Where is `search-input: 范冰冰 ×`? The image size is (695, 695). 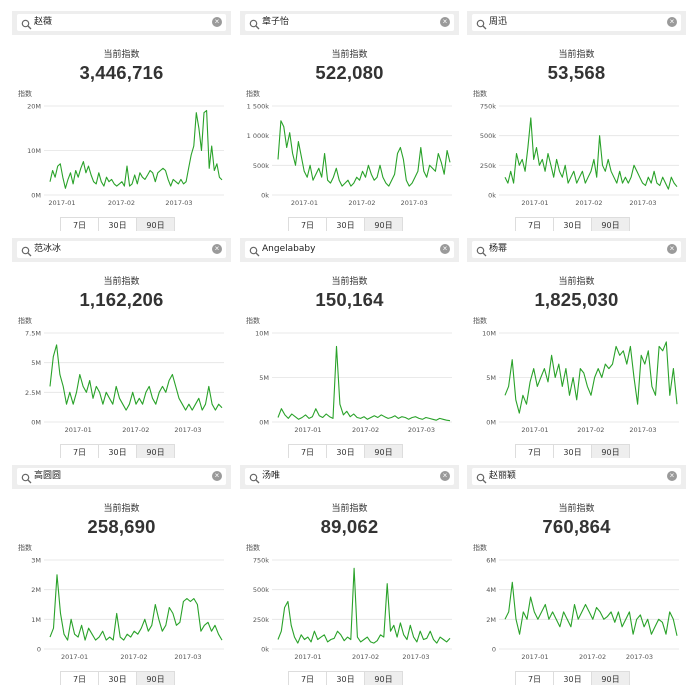 search-input: 范冰冰 × is located at coordinates (121, 249).